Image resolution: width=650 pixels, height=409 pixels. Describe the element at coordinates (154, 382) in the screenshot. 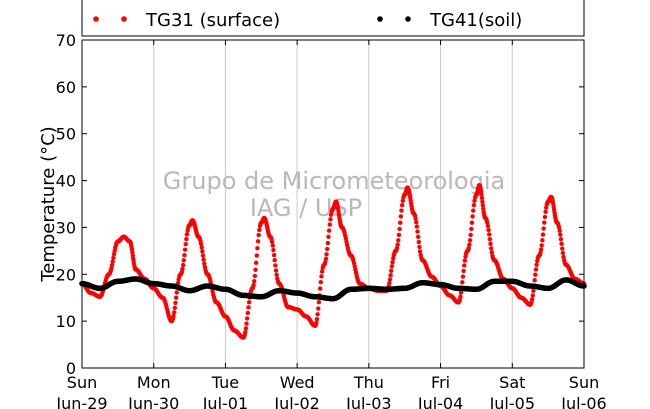

I see `x-tick-label-day: Mon` at that location.